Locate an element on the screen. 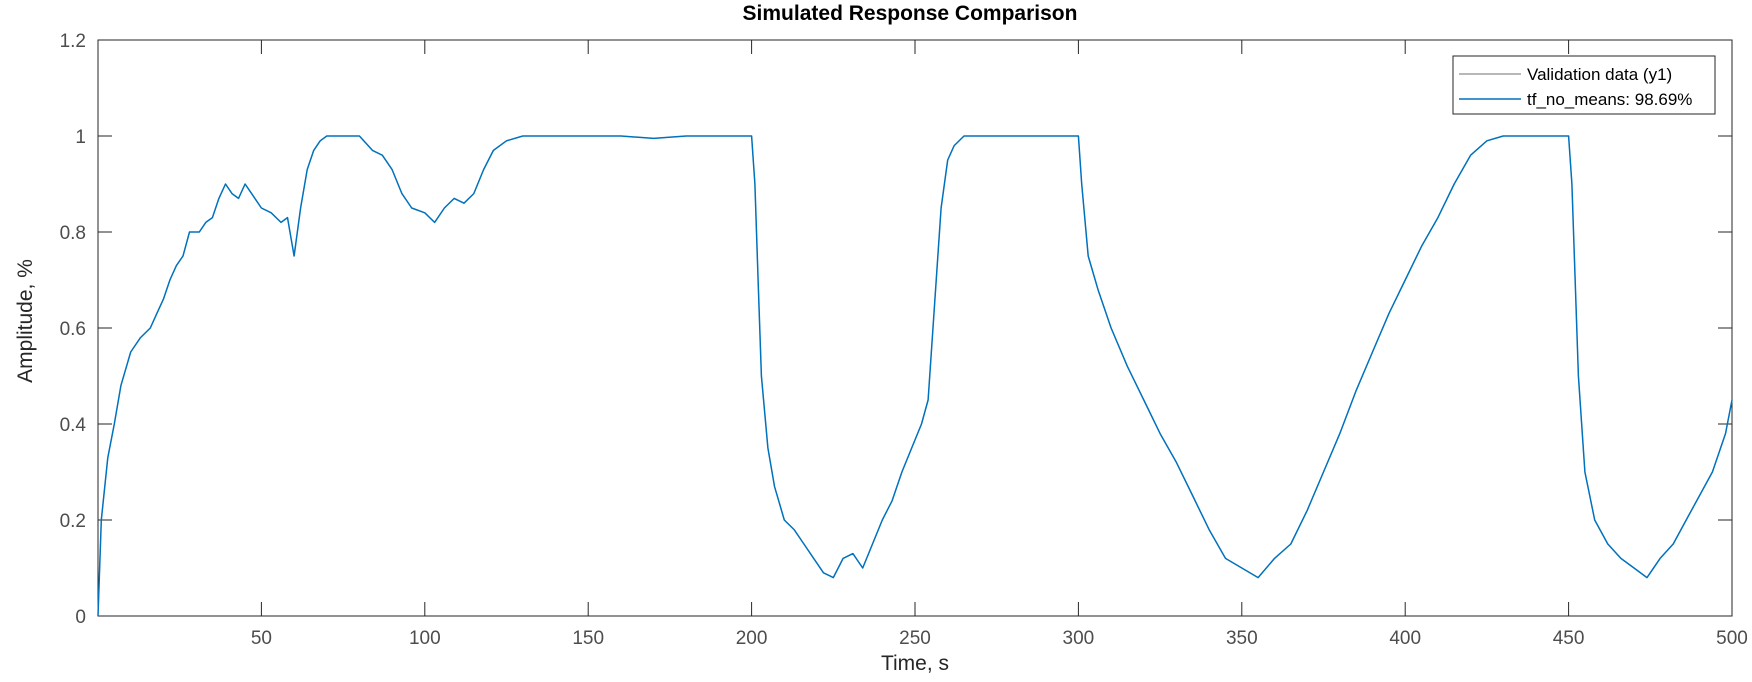 This screenshot has width=1752, height=682. y-tick-label: 0.4 is located at coordinates (73, 425).